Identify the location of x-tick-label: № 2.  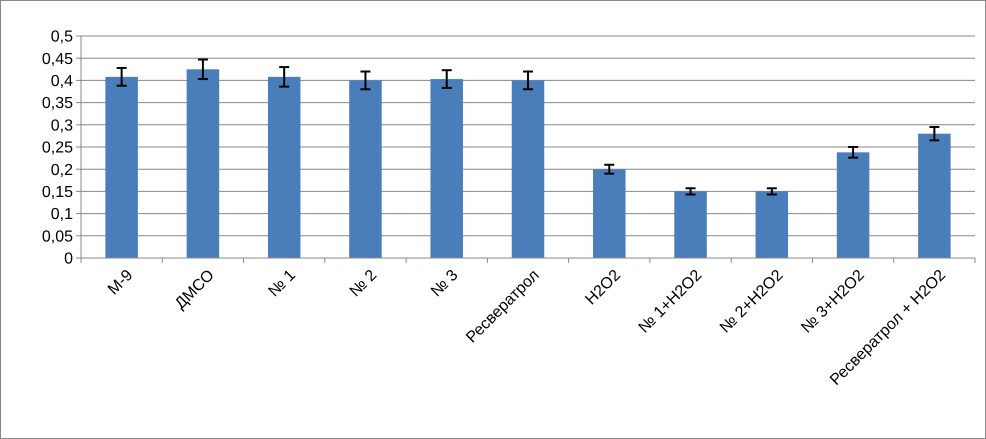
(363, 283).